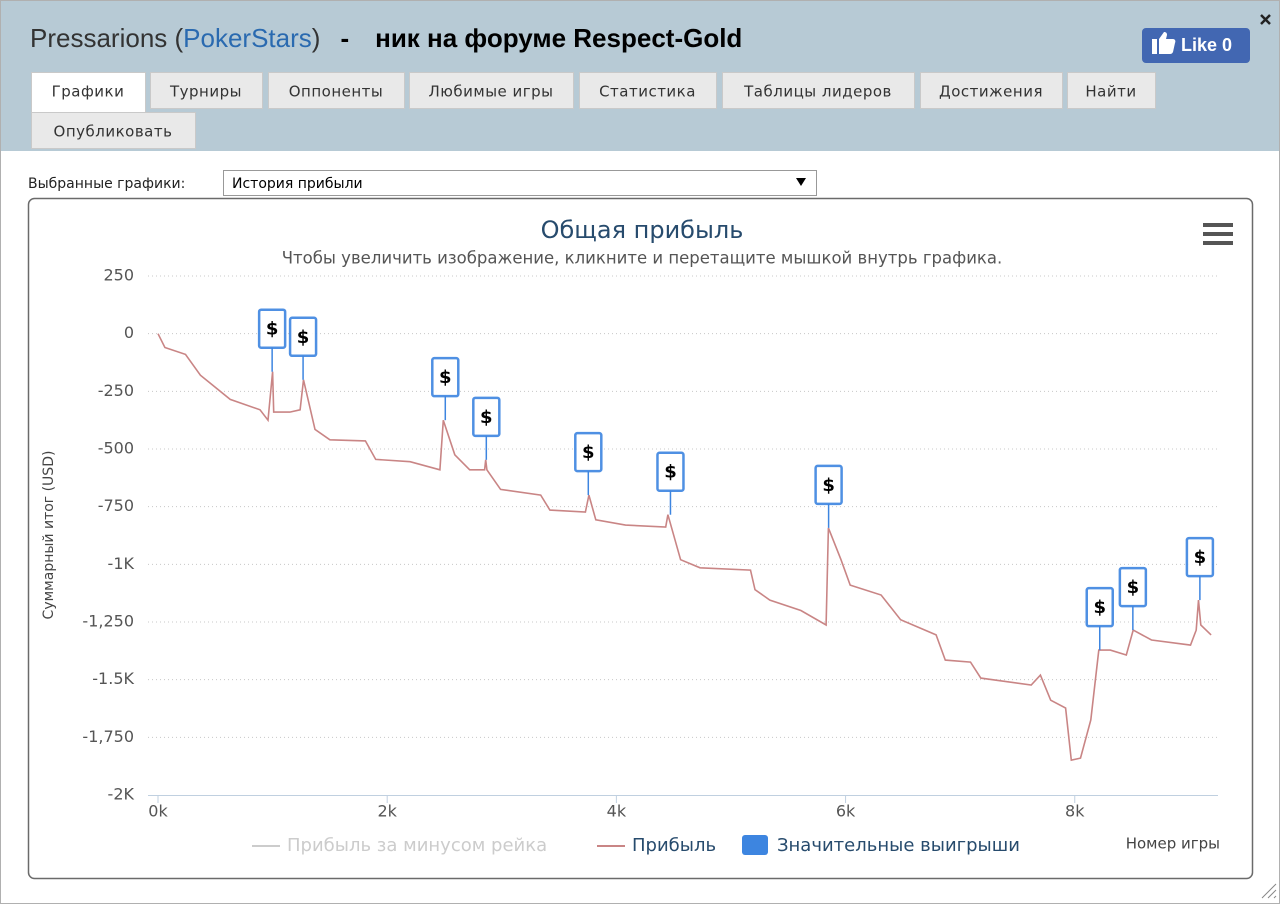  Describe the element at coordinates (158, 811) in the screenshot. I see `x-tick-label: 0k` at that location.